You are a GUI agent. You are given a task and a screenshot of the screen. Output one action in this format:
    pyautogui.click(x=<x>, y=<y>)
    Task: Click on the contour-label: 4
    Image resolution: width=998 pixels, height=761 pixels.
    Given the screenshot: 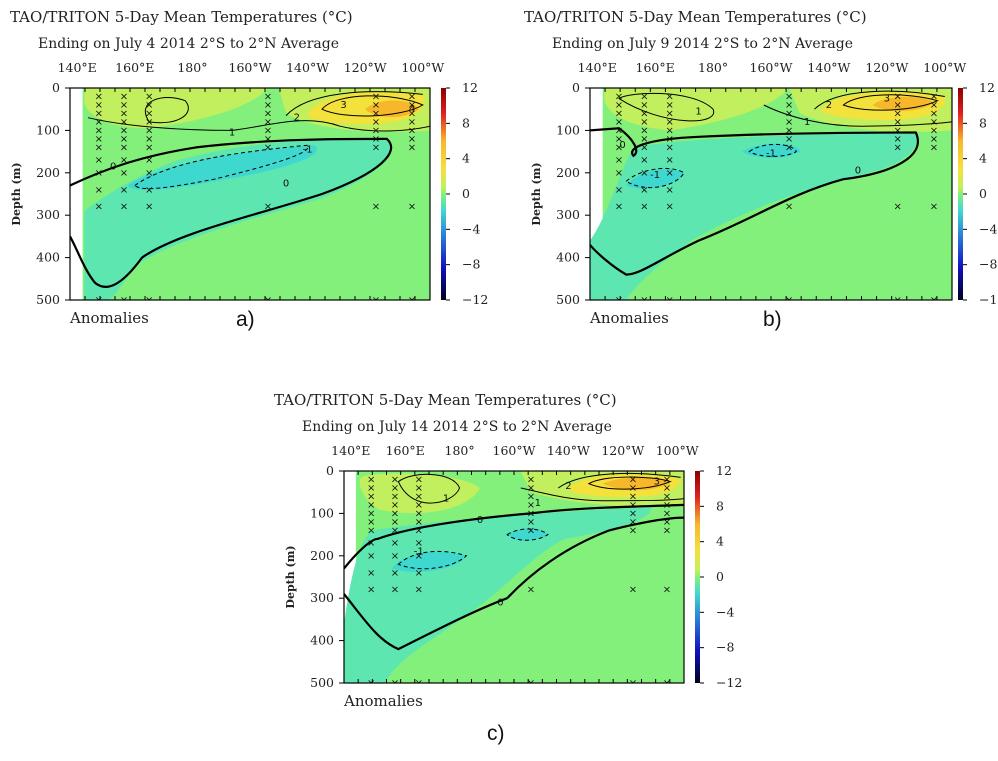 What is the action you would take?
    pyautogui.click(x=412, y=109)
    